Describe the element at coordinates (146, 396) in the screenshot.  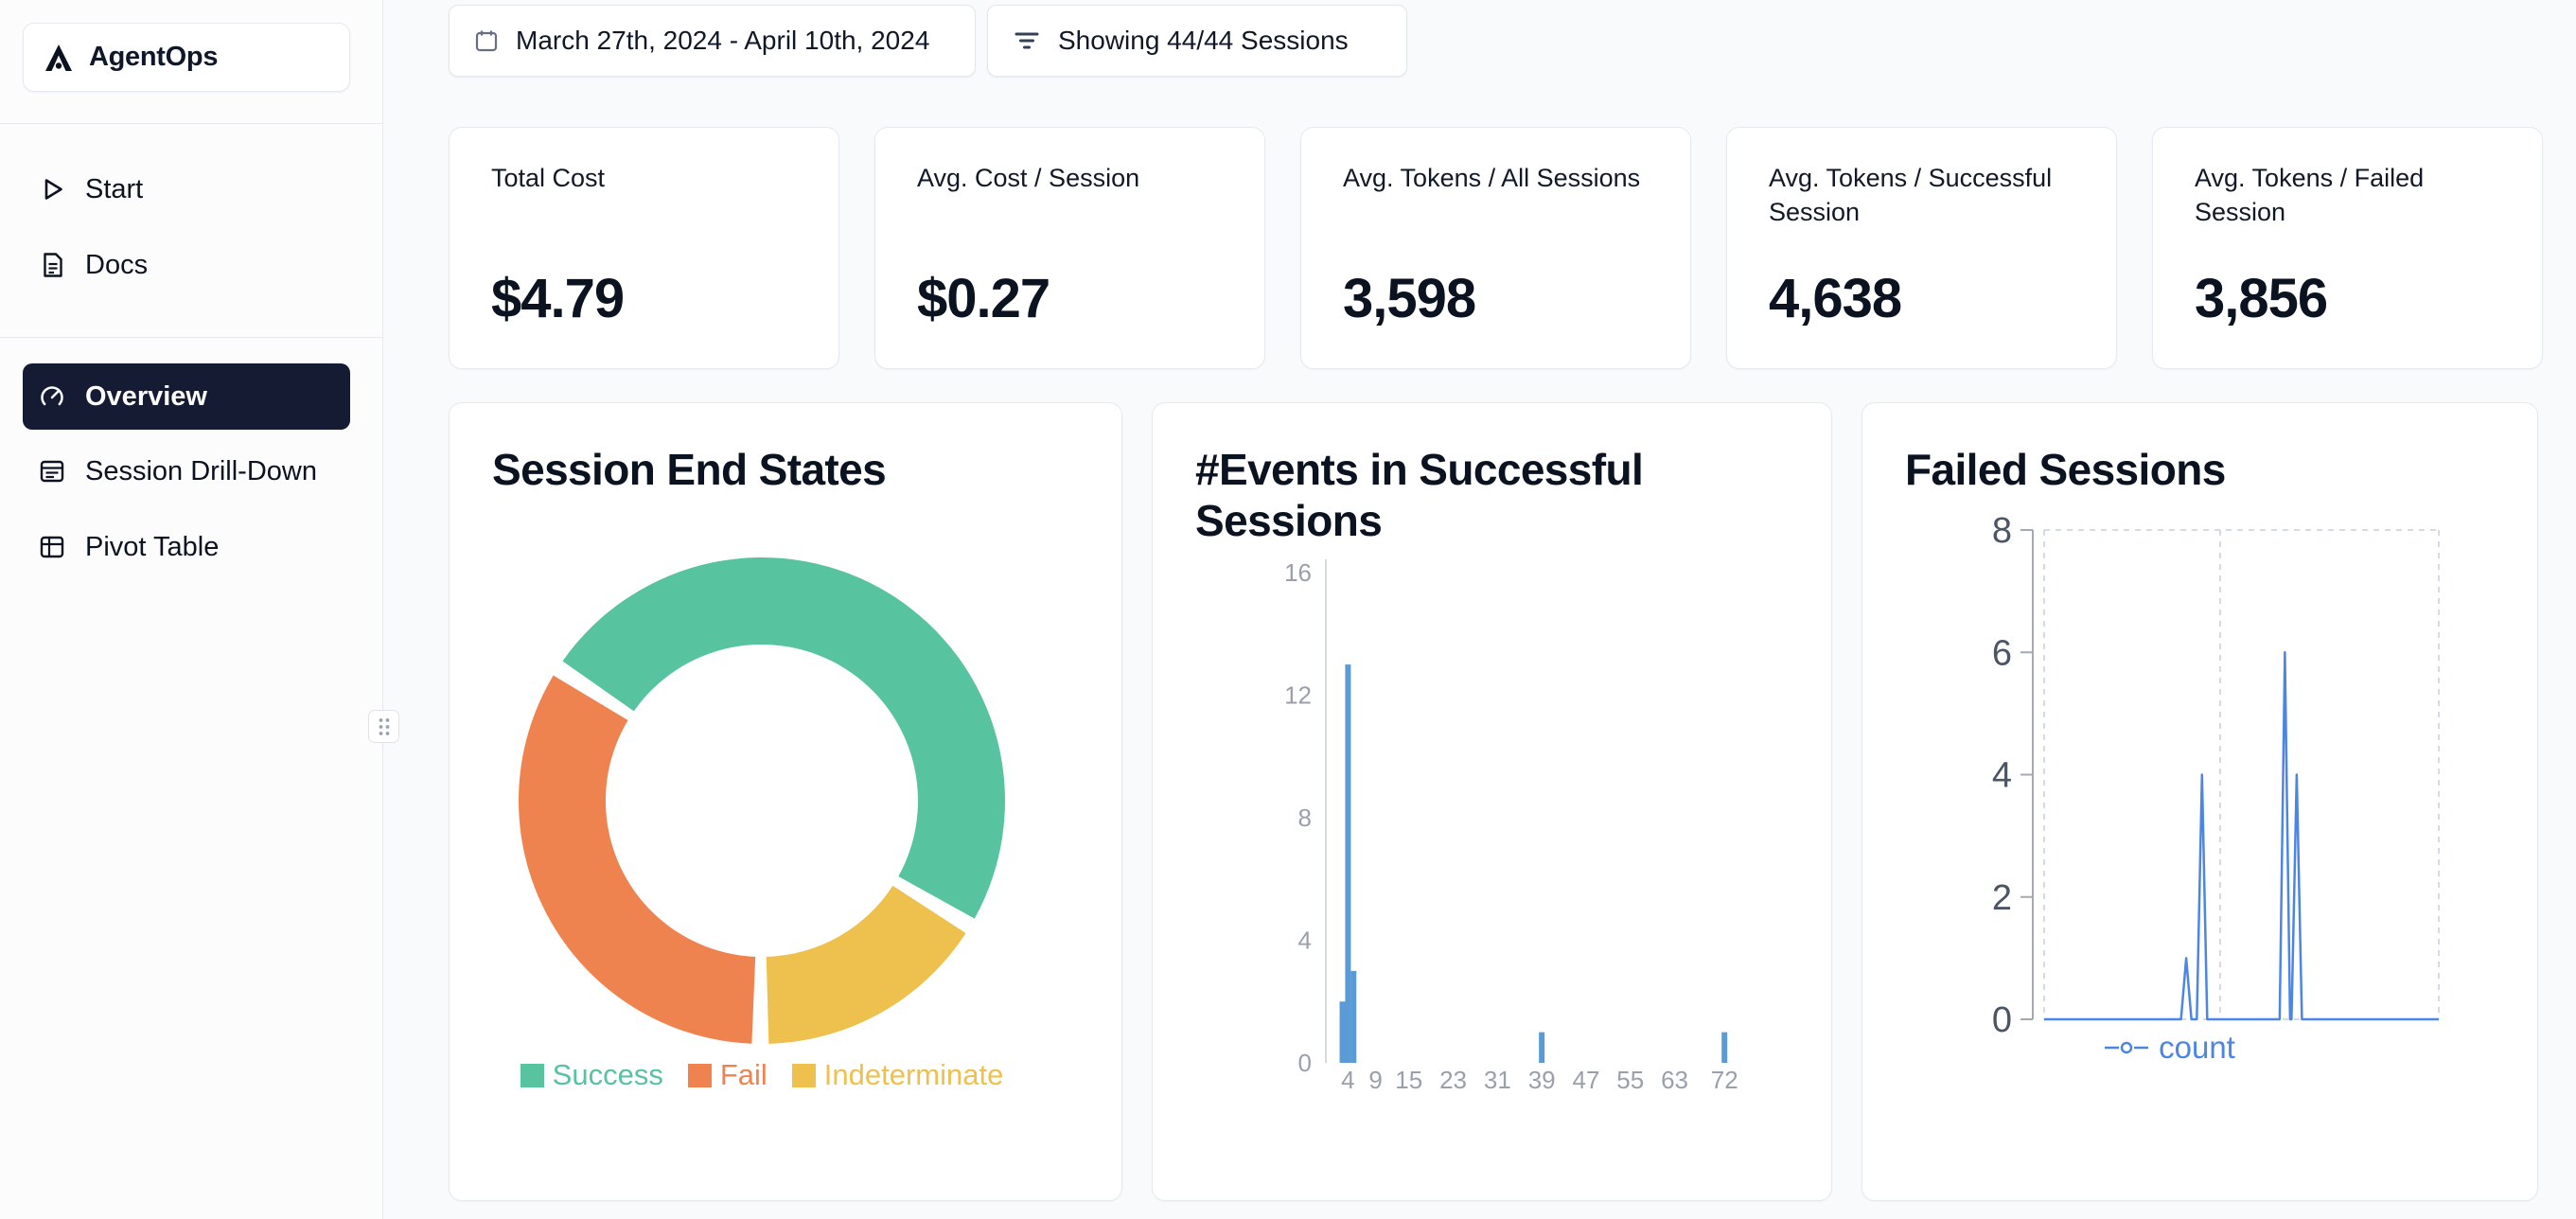
I see `sidebar-item-label: Overview` at that location.